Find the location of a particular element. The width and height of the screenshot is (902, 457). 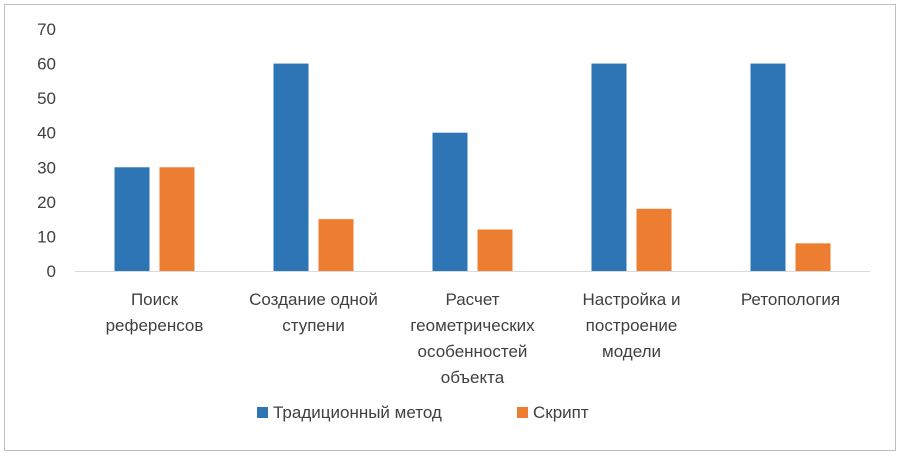

category-label: Ретопология is located at coordinates (790, 299).